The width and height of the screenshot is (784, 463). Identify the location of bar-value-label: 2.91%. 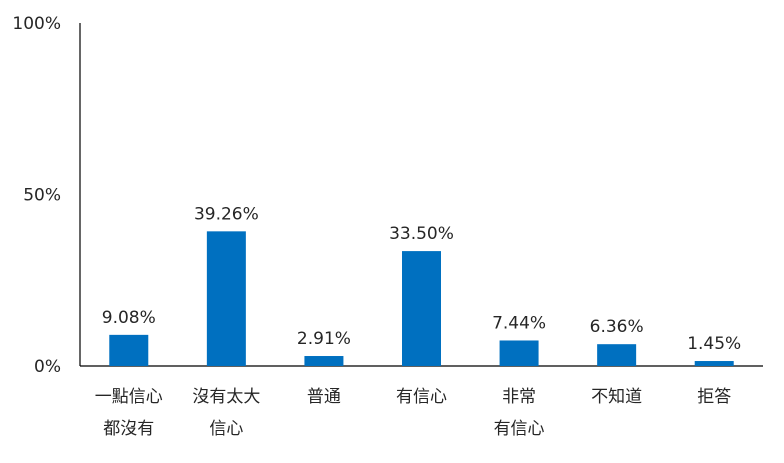
(324, 339).